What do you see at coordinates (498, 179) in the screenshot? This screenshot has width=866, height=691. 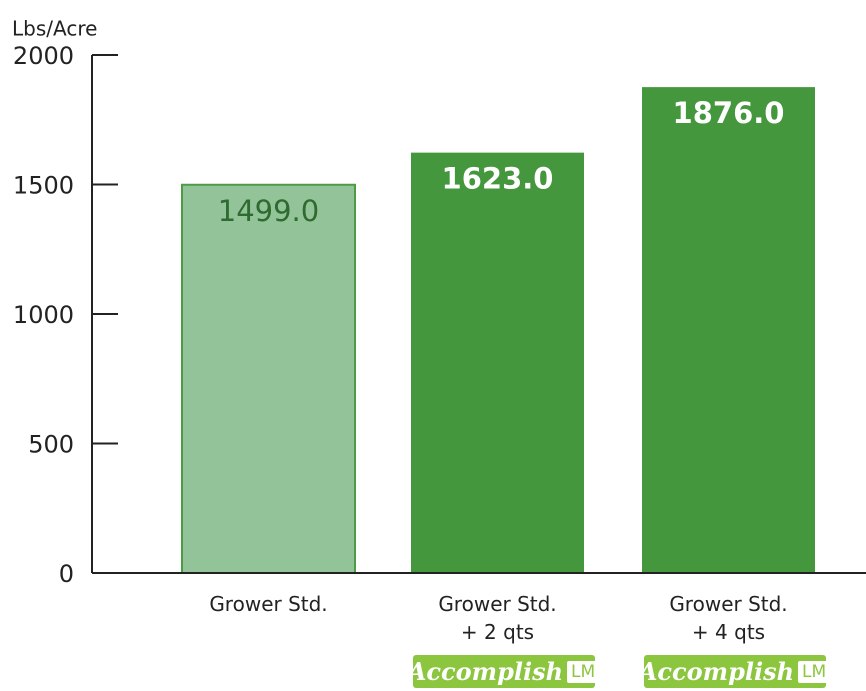 I see `value-label: 1623.0` at bounding box center [498, 179].